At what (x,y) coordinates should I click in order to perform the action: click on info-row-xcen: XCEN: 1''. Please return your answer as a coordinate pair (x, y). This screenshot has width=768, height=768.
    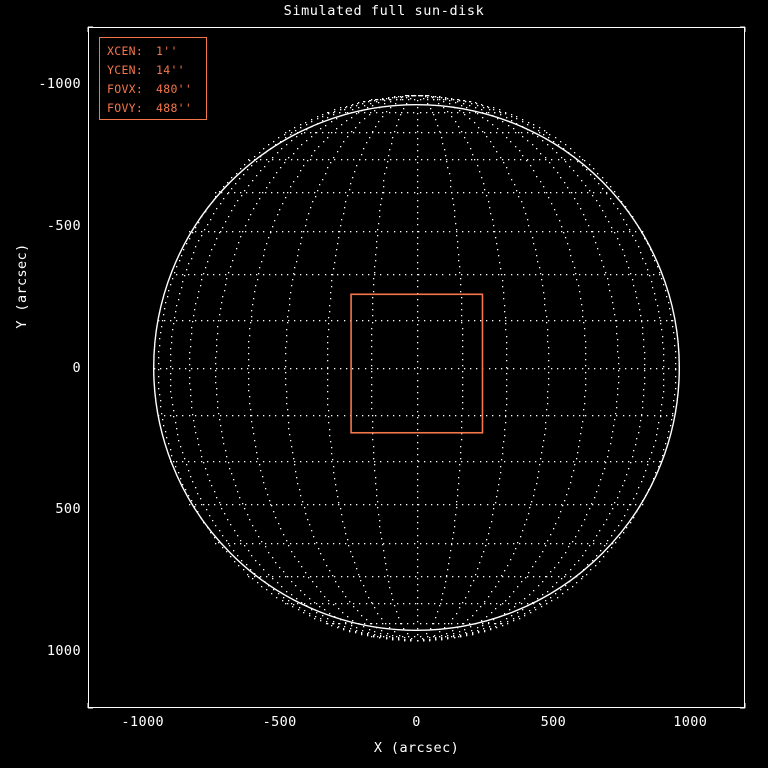
    Looking at the image, I should click on (156, 51).